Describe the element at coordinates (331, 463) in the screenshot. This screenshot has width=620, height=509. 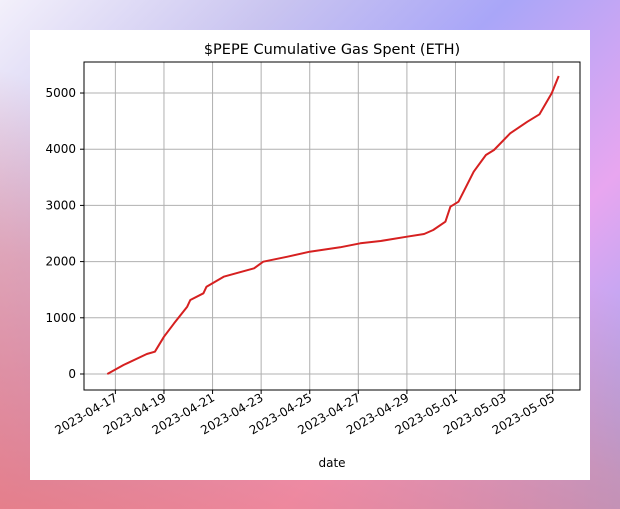
I see `x-axis-label: date` at that location.